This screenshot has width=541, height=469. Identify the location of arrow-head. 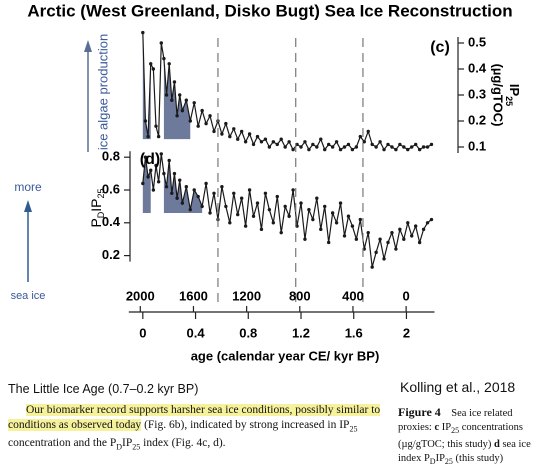
(88, 46).